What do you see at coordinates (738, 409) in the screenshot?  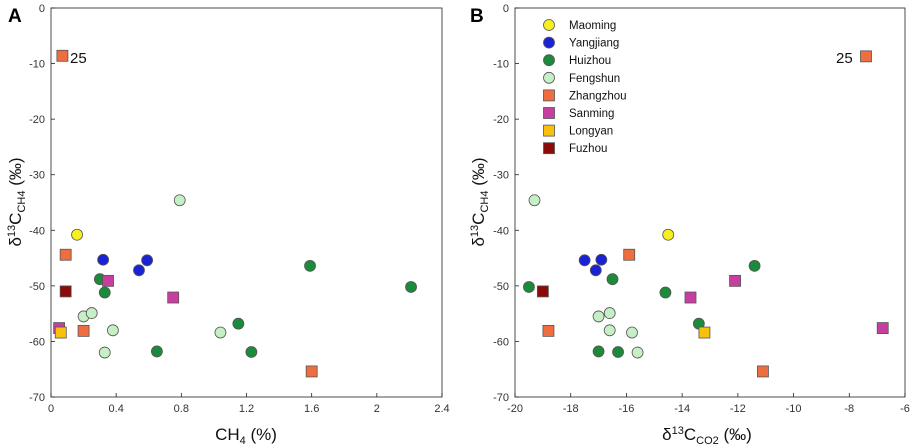 I see `panel-b-x-tick-label: -12` at bounding box center [738, 409].